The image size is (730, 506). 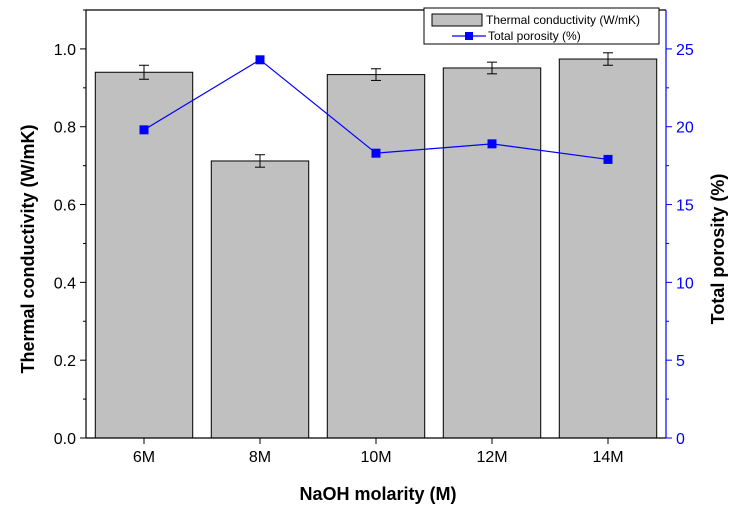 I want to click on x-axis-title: NaOH molarity (M), so click(x=377, y=494).